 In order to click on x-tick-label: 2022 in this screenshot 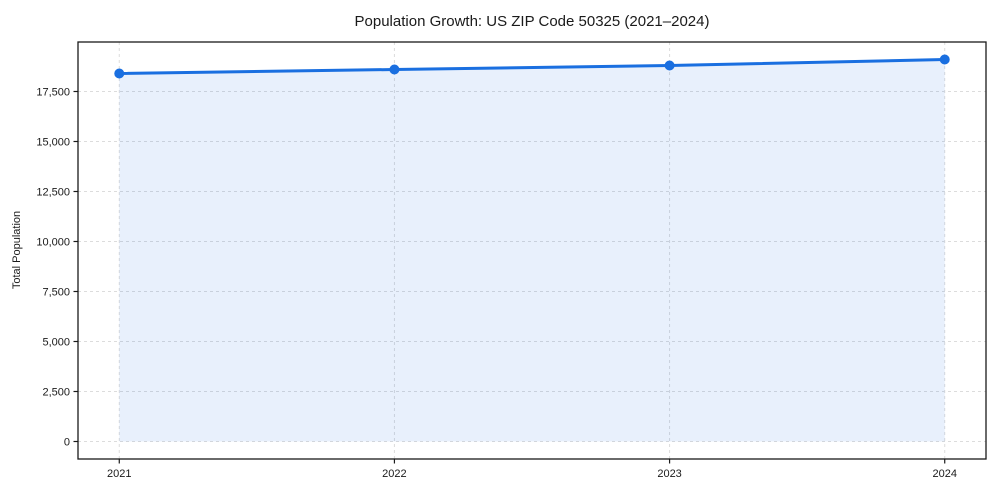, I will do `click(394, 474)`.